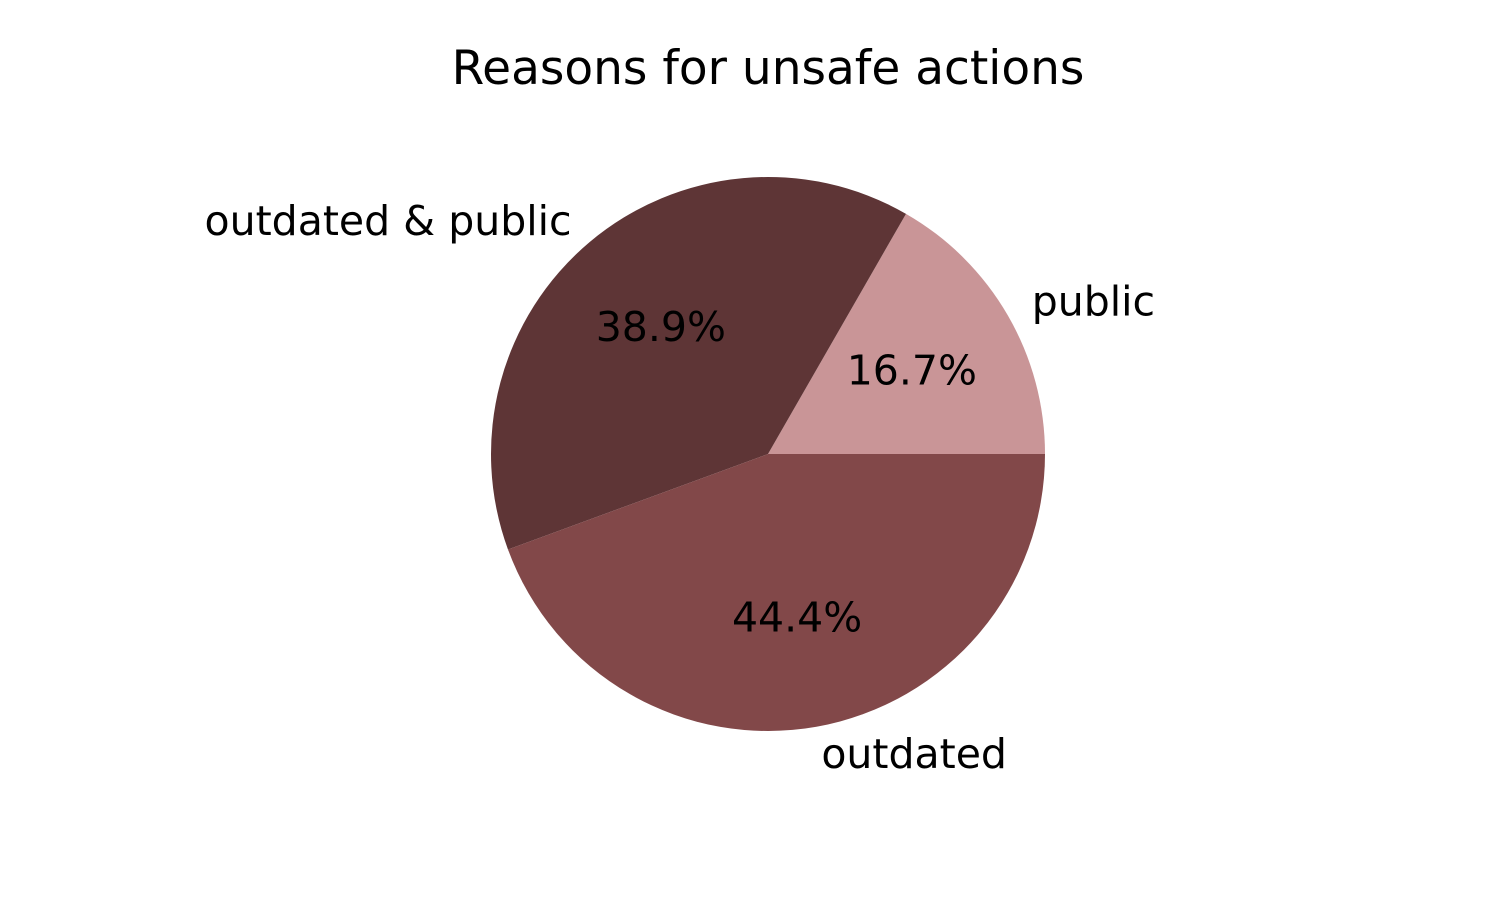 The width and height of the screenshot is (1500, 900). What do you see at coordinates (912, 371) in the screenshot?
I see `pct-label-public: 16.7%` at bounding box center [912, 371].